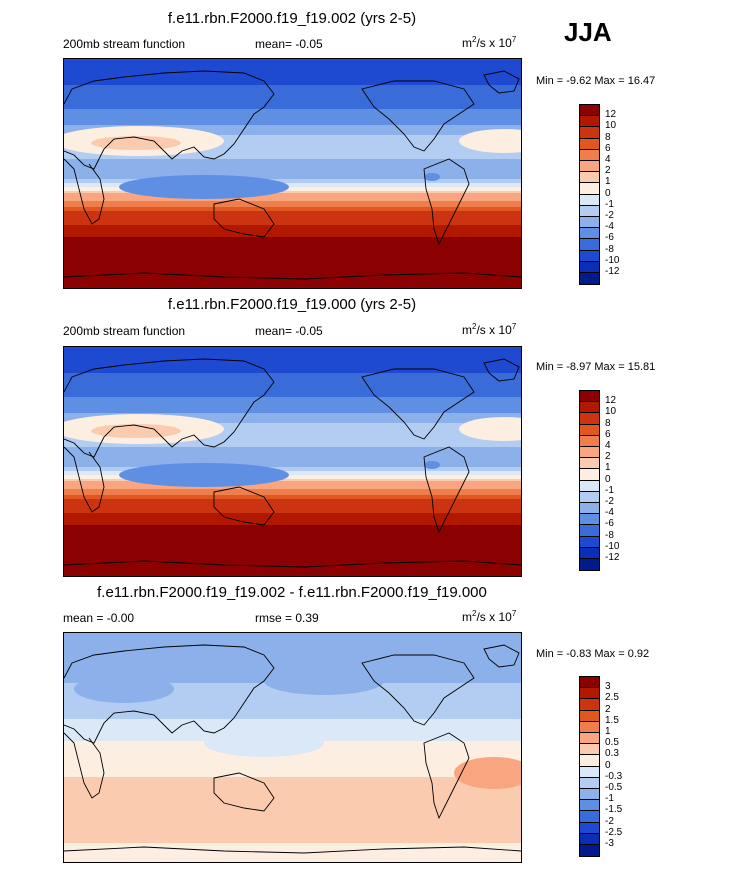  I want to click on colorbar-label: -12, so click(612, 271).